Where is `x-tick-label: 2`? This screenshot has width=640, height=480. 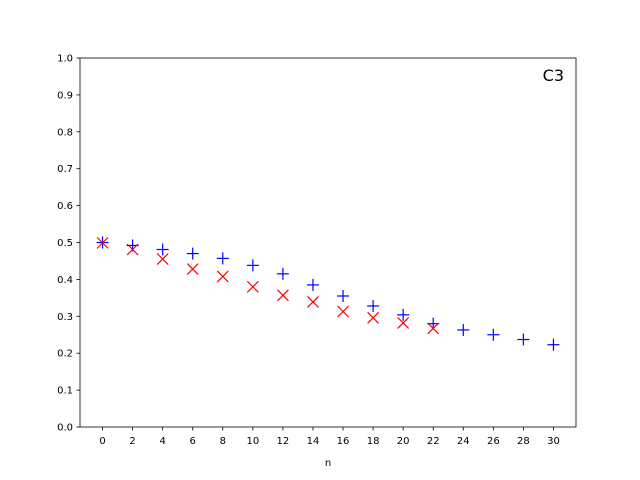 x-tick-label: 2 is located at coordinates (132, 441).